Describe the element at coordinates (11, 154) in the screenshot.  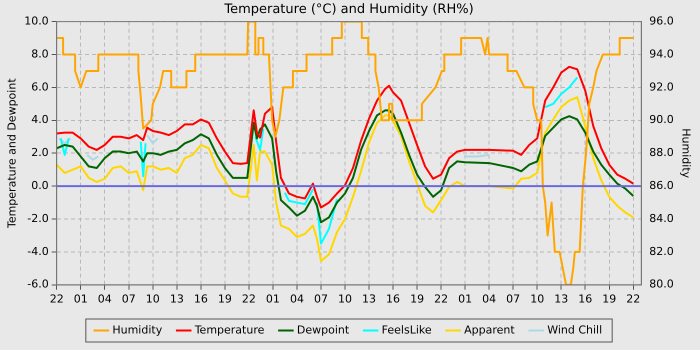
I see `y-axis-title: Temperature and Dewpoint` at that location.